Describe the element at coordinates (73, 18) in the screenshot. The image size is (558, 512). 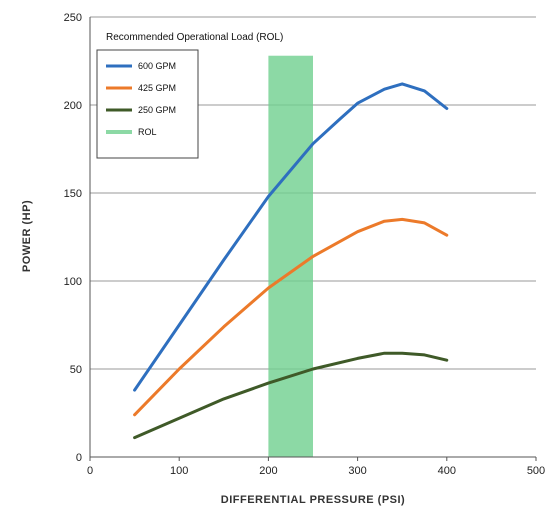
I see `y-tick-label-250: 250` at that location.